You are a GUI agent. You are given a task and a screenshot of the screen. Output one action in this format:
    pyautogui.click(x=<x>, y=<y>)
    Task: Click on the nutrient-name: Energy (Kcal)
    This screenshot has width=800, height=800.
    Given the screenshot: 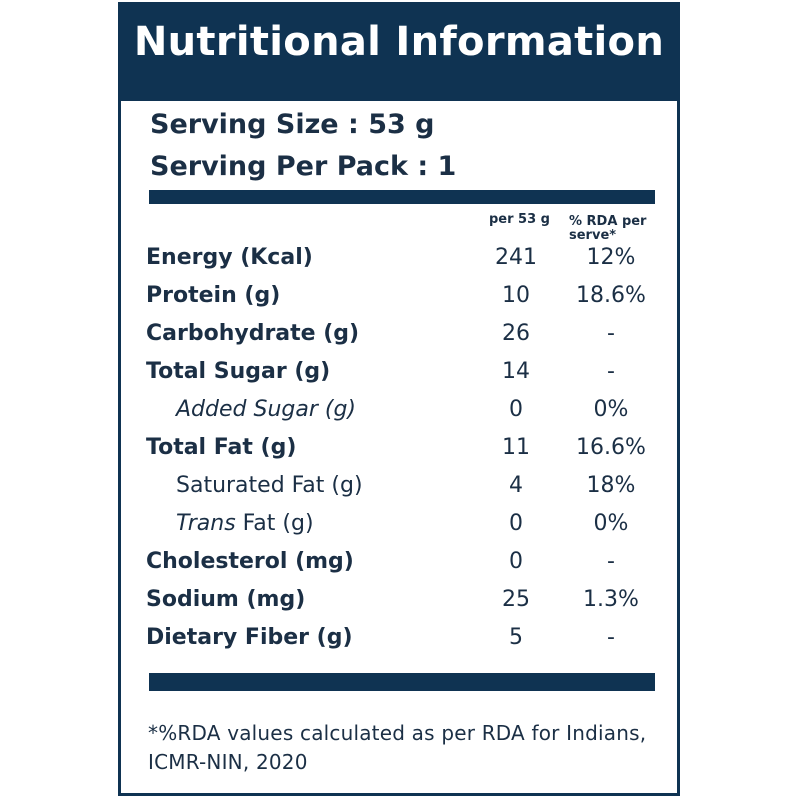 What is the action you would take?
    pyautogui.click(x=229, y=257)
    